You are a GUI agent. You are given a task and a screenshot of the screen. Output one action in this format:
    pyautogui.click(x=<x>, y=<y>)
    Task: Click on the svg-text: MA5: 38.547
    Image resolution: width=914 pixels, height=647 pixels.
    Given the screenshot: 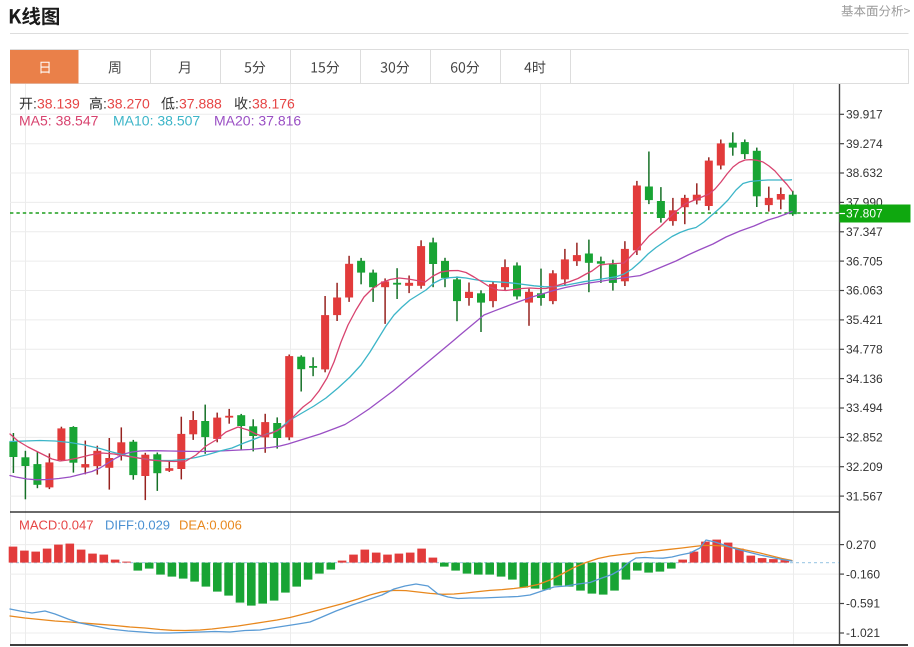 What is the action you would take?
    pyautogui.click(x=59, y=120)
    